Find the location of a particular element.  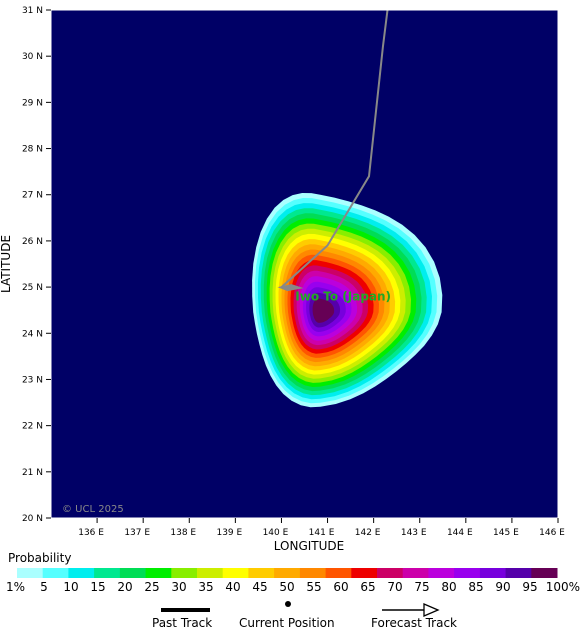

legend-level-label: 10 is located at coordinates (70, 587).